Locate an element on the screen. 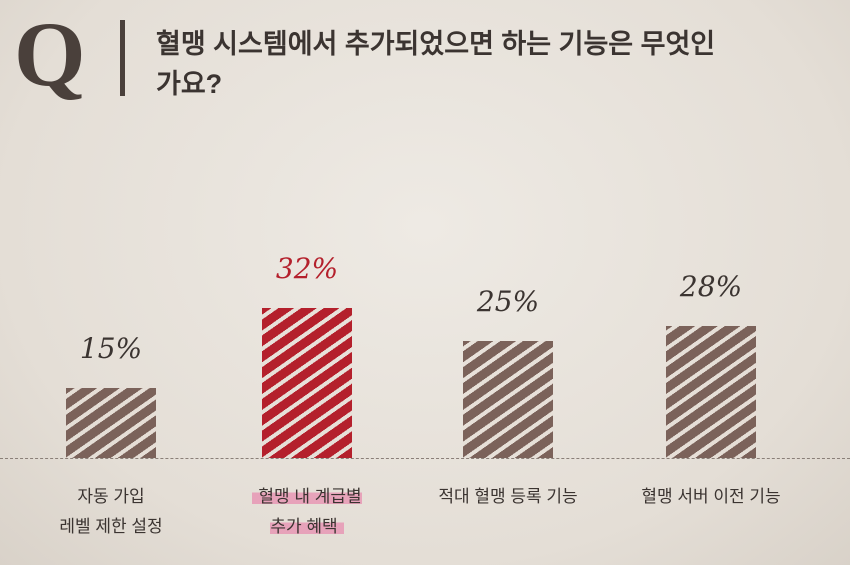  question-marker: Q is located at coordinates (50, 54).